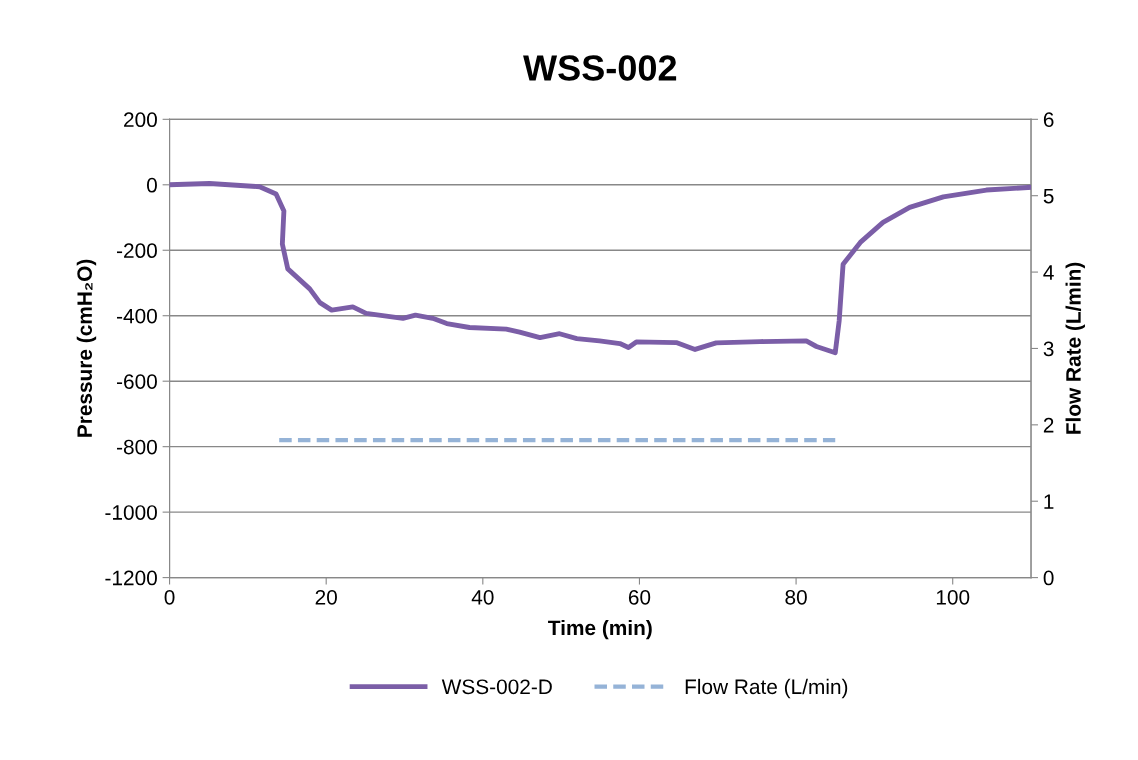  What do you see at coordinates (600, 68) in the screenshot?
I see `chart-title: WSS-002` at bounding box center [600, 68].